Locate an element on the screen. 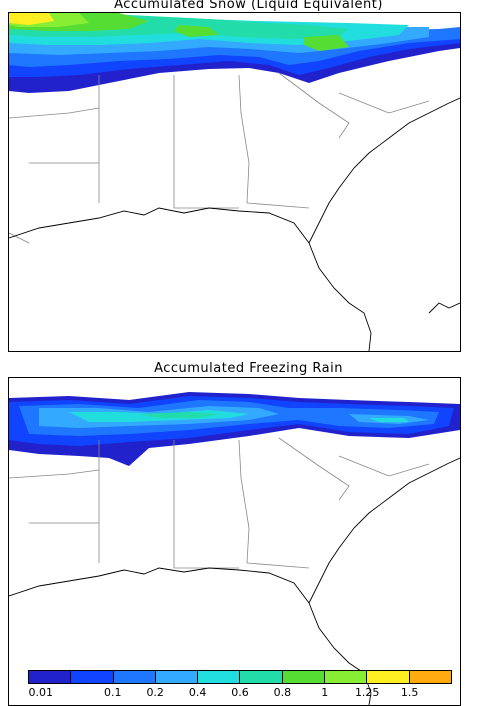 Image resolution: width=497 pixels, height=706 pixels. legend-color-bar is located at coordinates (240, 677).